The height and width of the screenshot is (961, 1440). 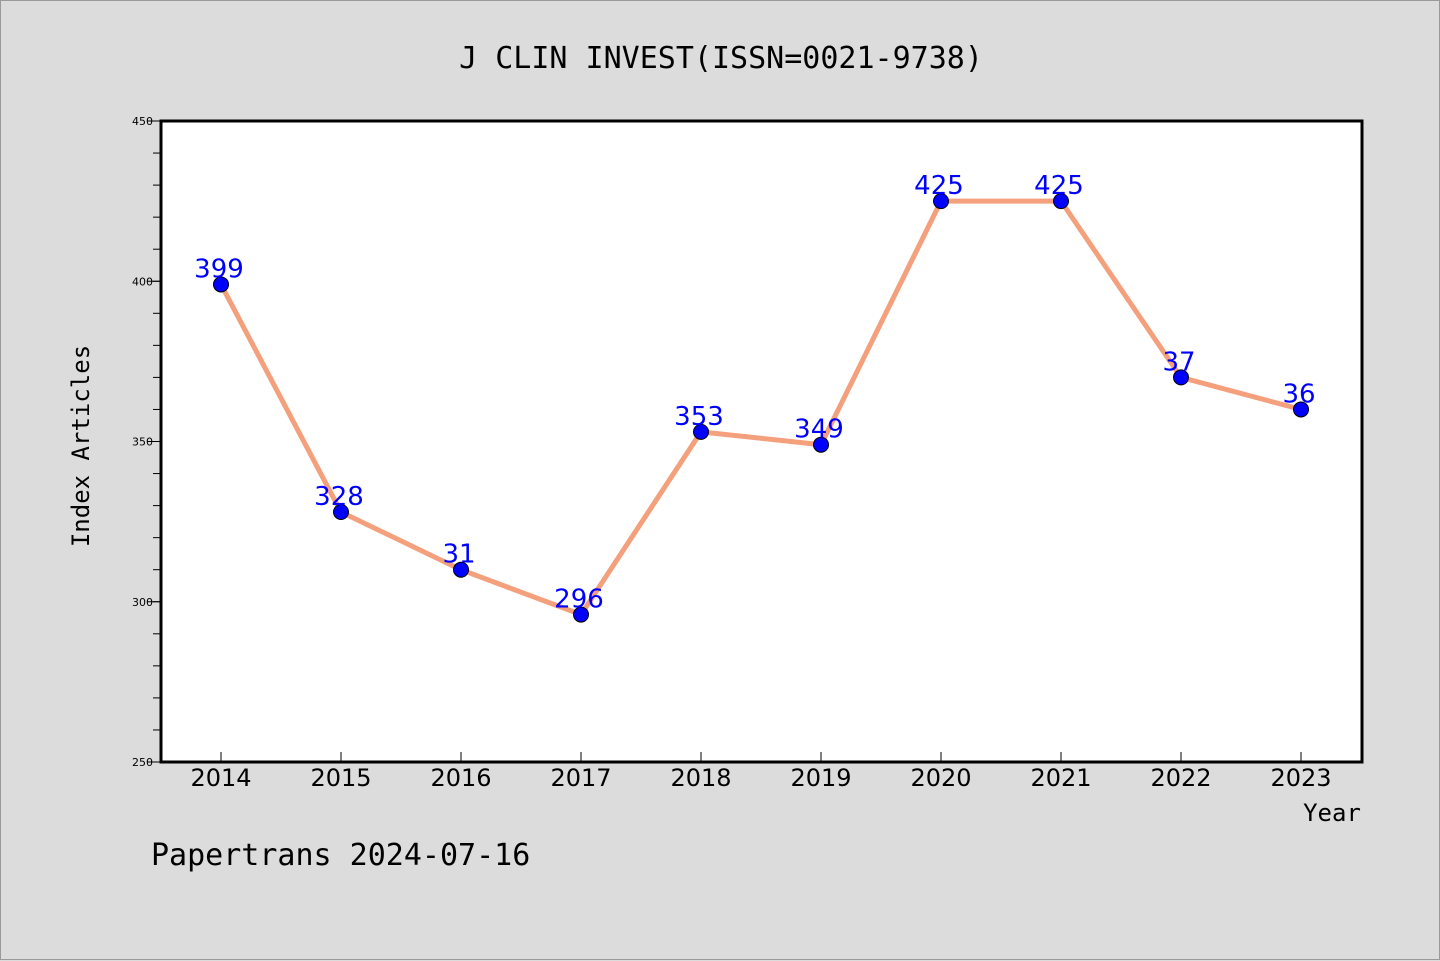 I want to click on y-tick-label: 400, so click(x=142, y=281).